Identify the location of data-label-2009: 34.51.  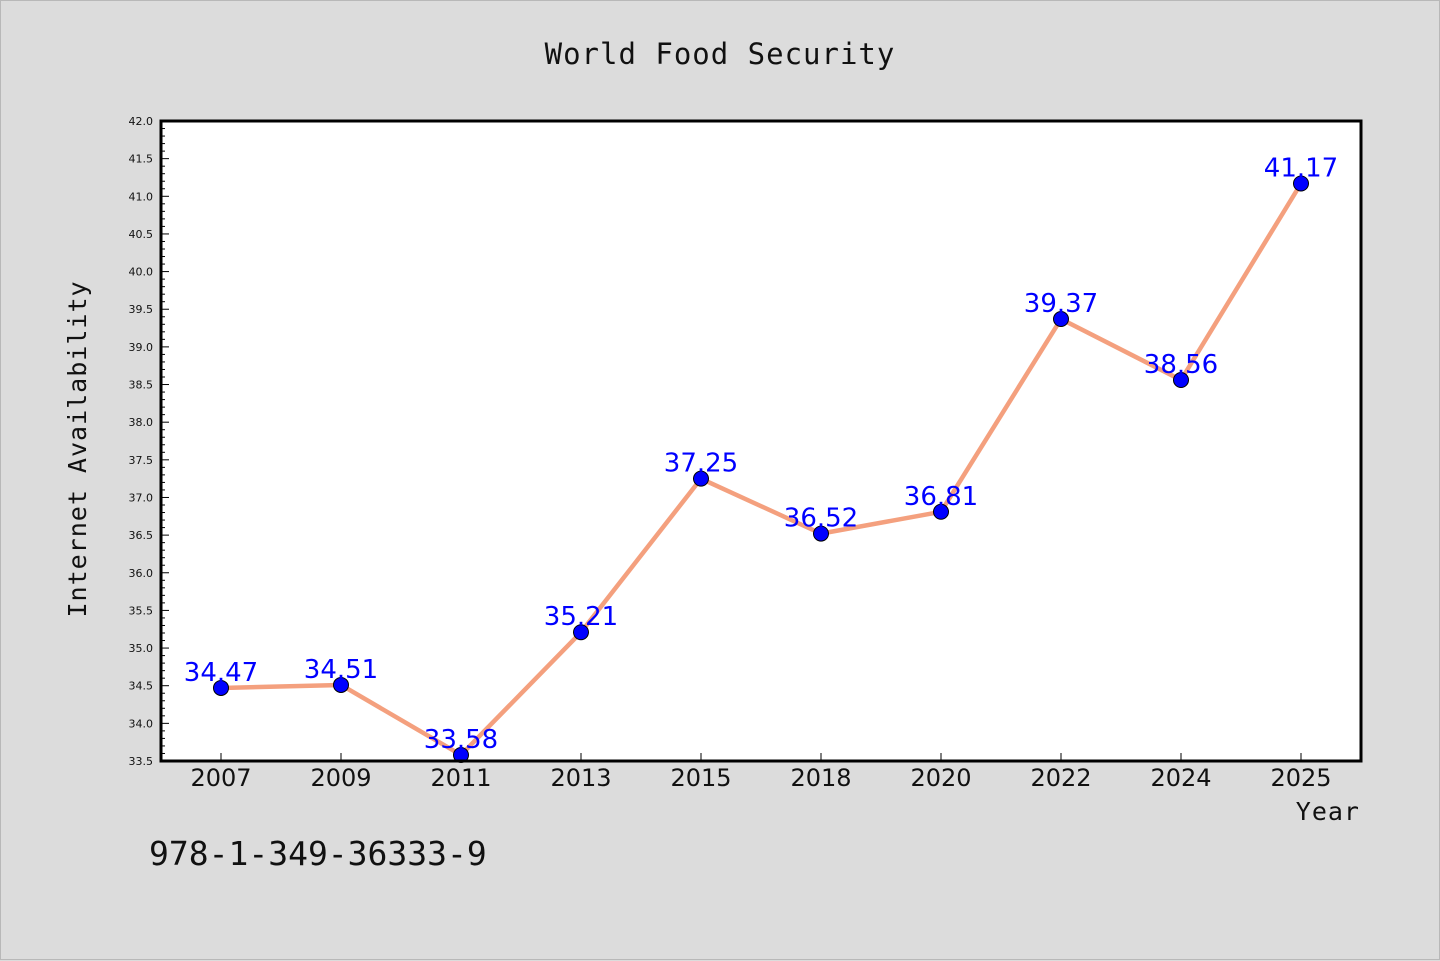
(341, 670).